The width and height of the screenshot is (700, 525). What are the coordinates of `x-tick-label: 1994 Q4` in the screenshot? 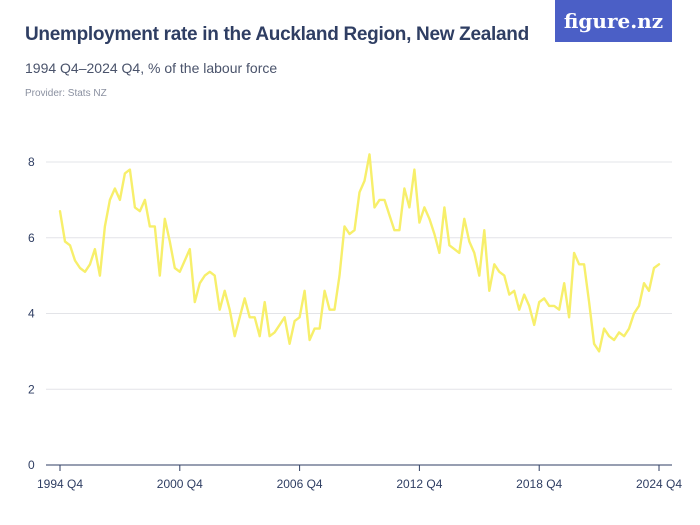 It's located at (60, 484).